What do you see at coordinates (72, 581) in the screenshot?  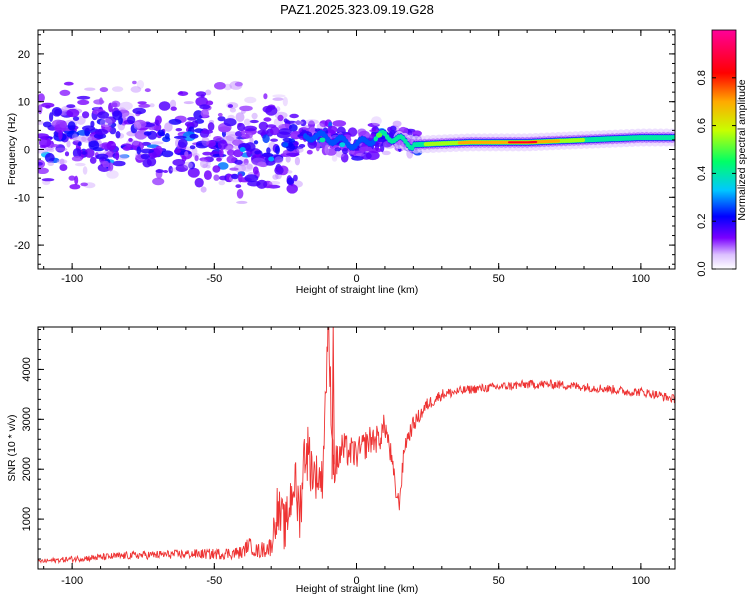 I see `x-tick-label: -100` at bounding box center [72, 581].